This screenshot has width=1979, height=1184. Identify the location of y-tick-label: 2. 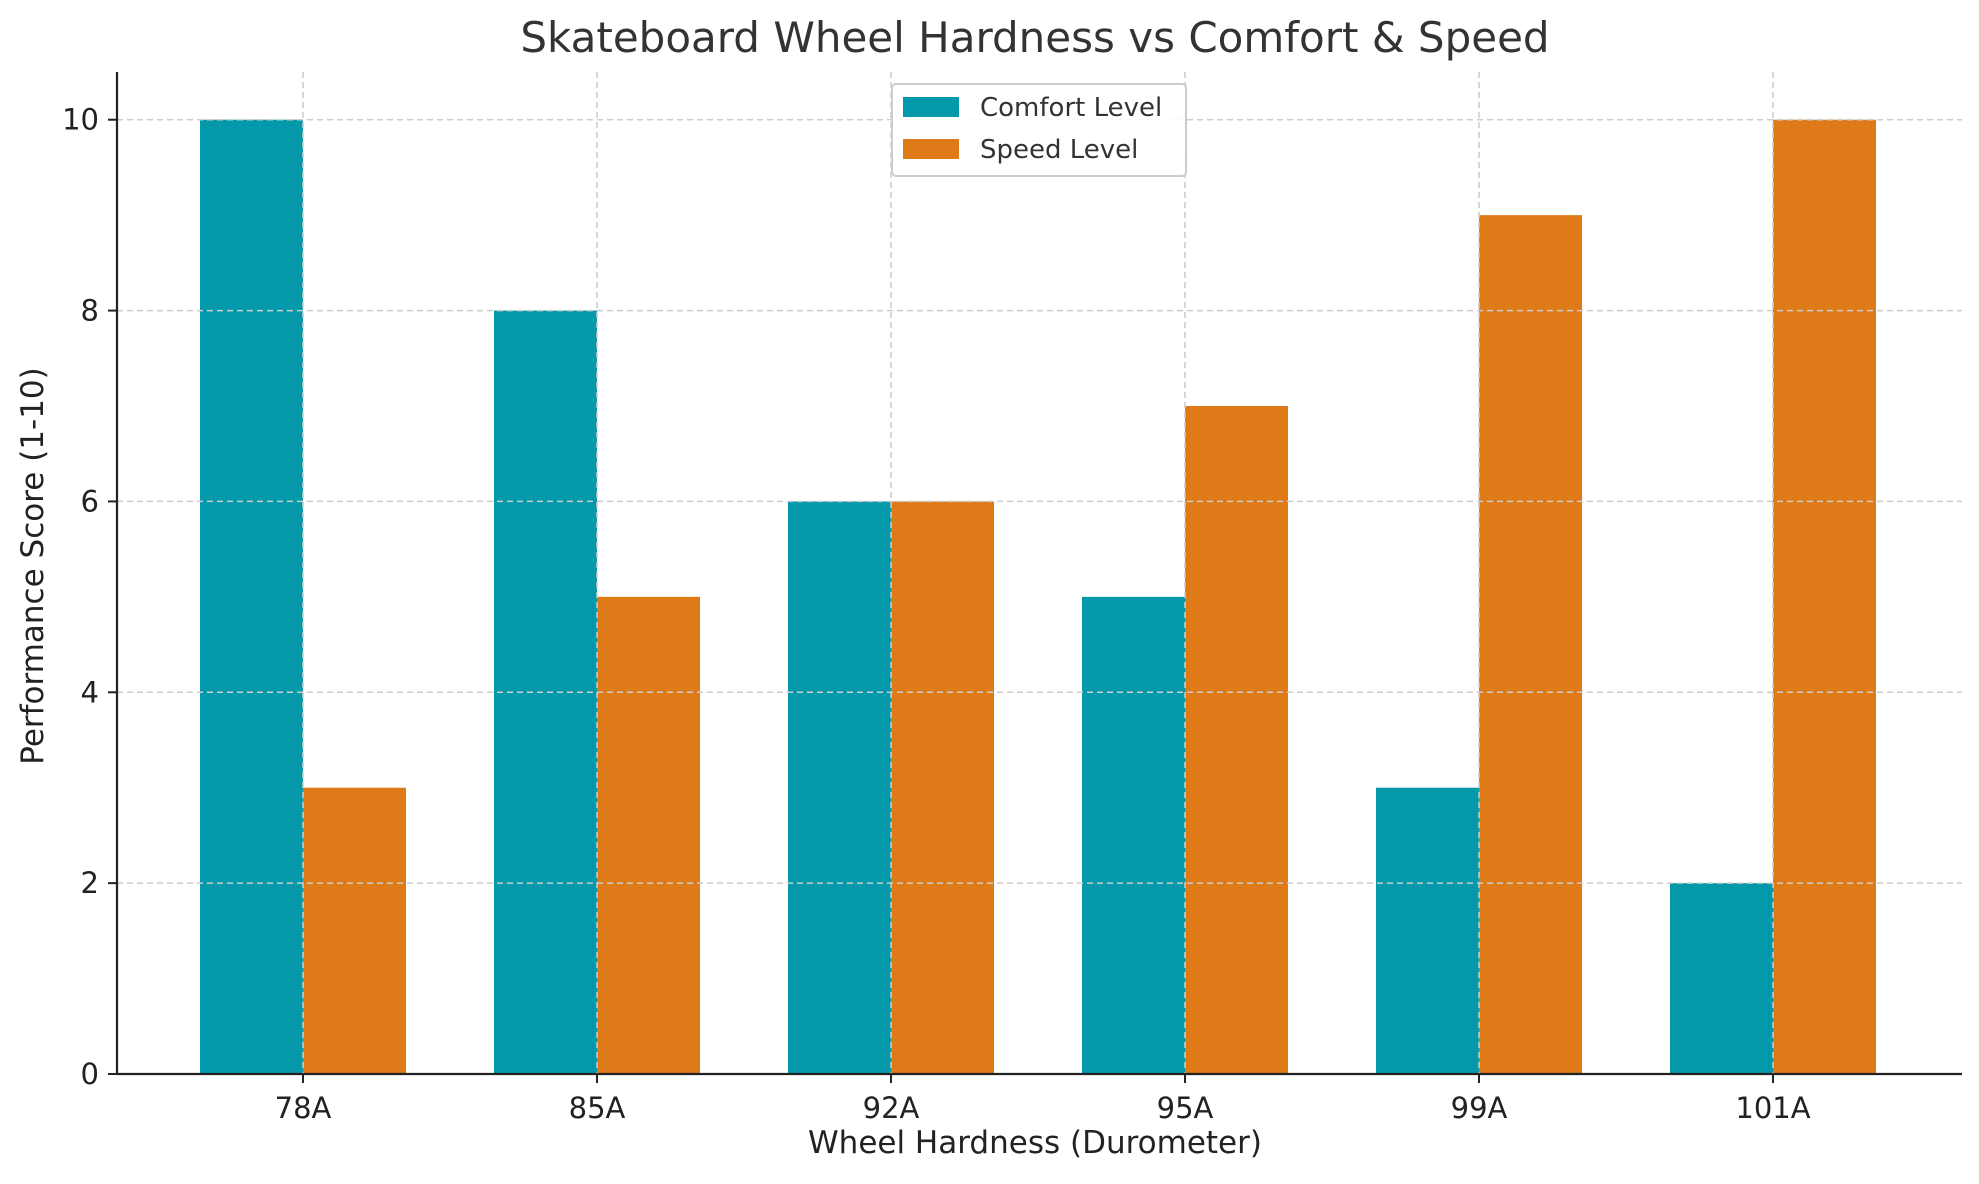
(90, 883).